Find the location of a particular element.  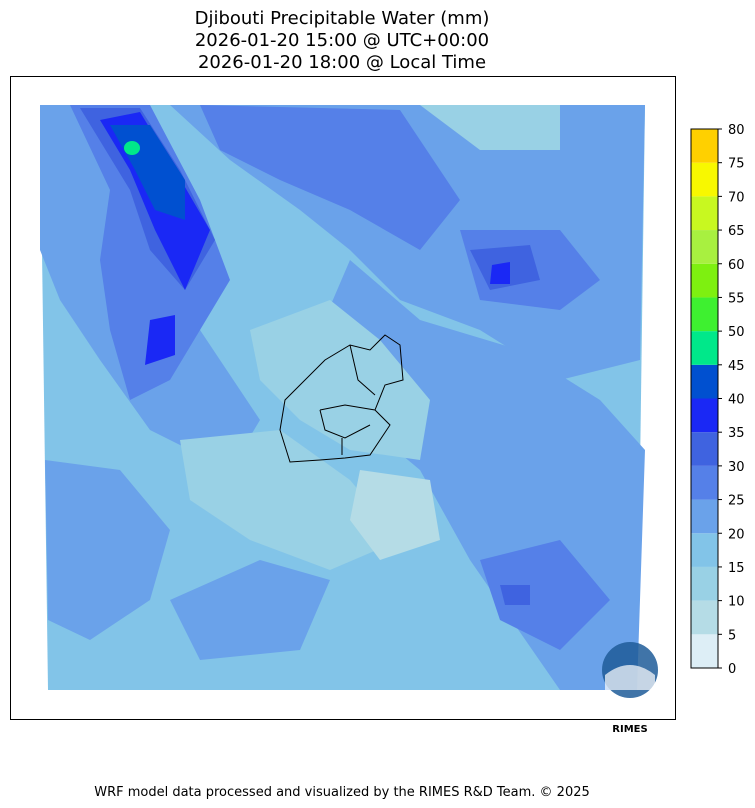

colorbar-tick-label: 70 is located at coordinates (736, 197).